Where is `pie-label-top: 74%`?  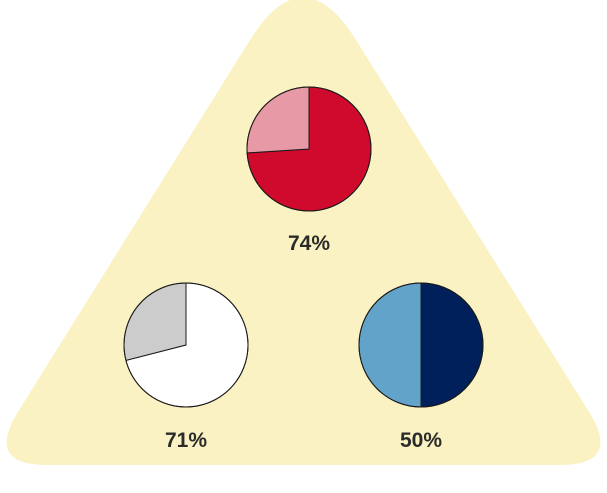
pie-label-top: 74% is located at coordinates (309, 243).